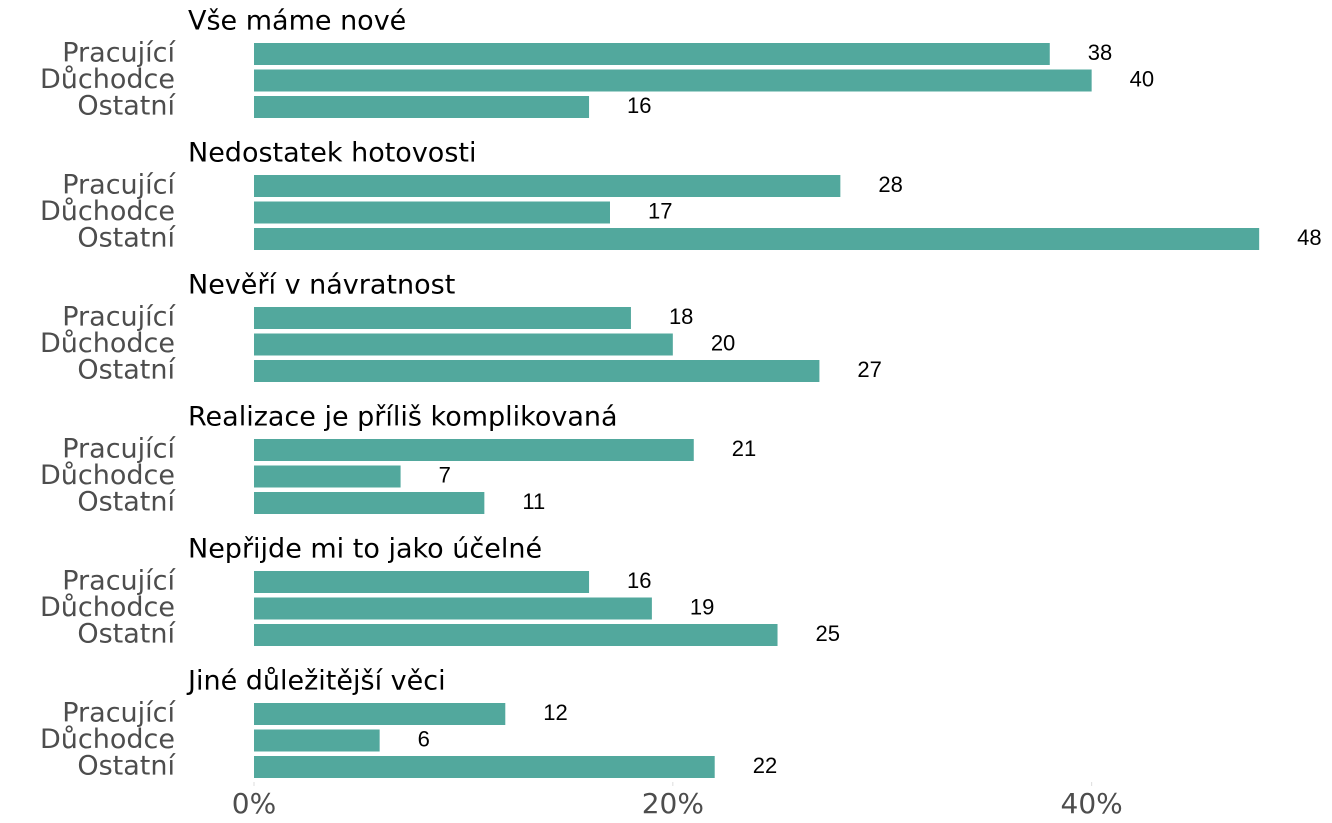  I want to click on value-label: 27, so click(869, 369).